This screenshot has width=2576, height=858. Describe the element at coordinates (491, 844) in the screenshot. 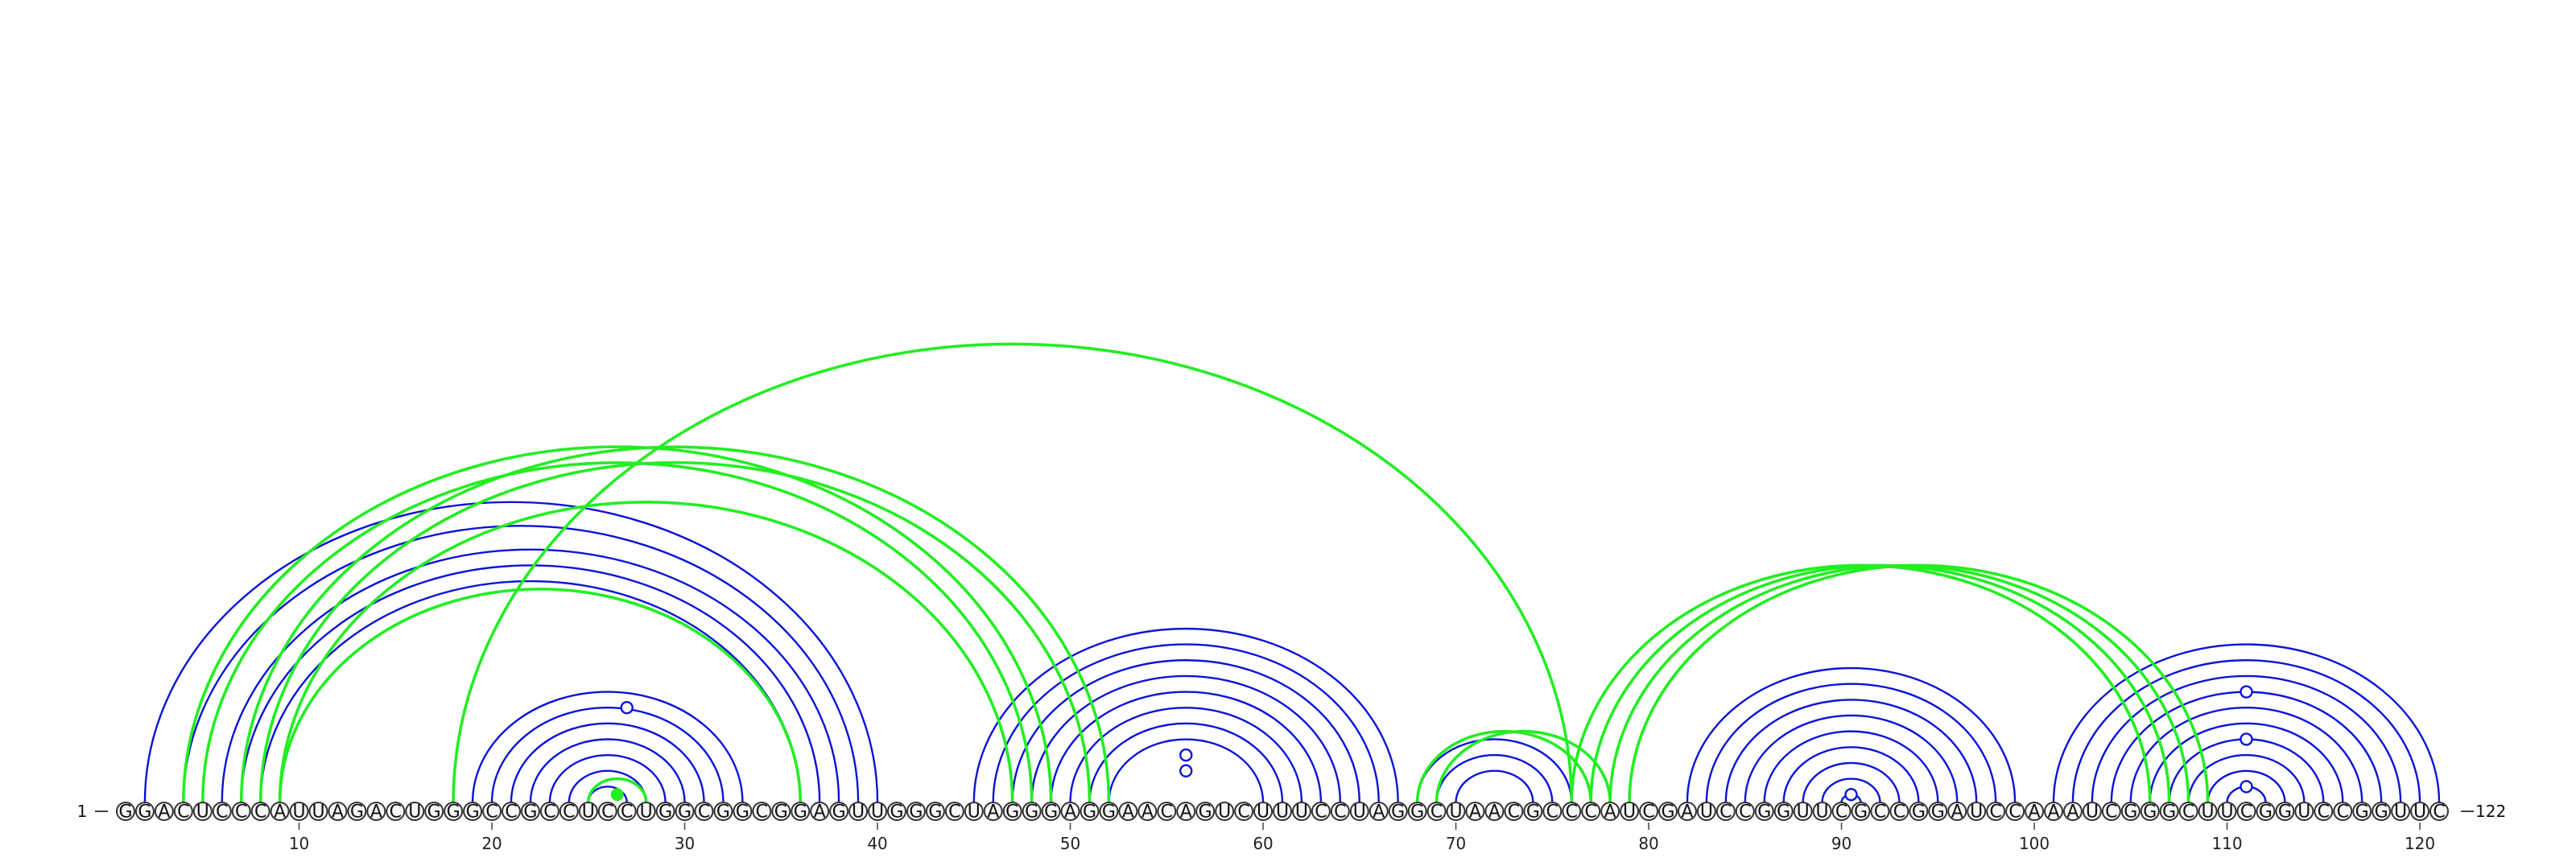

I see `tick-label: 20` at that location.